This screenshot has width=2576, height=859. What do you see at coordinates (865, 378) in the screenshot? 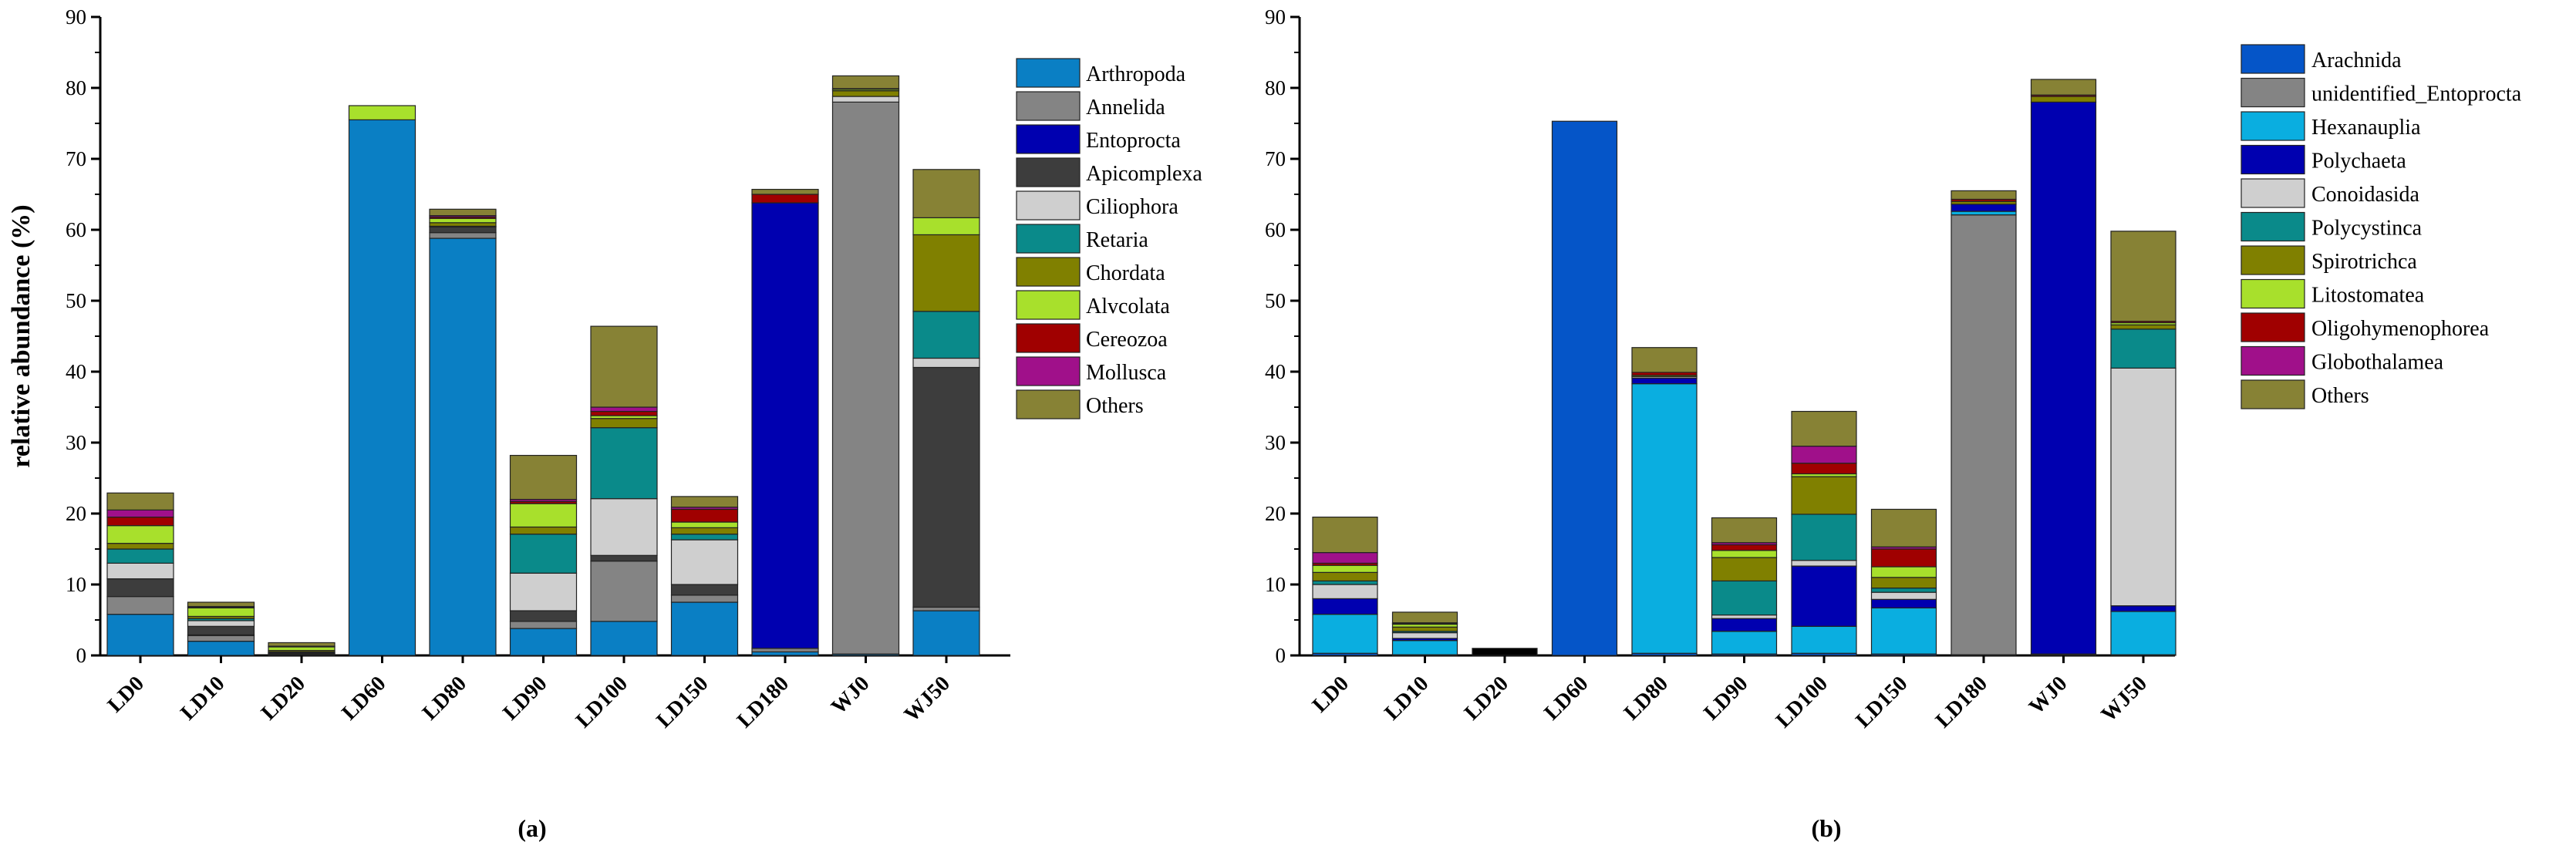
I see `bar-segment-annelida-wj0` at bounding box center [865, 378].